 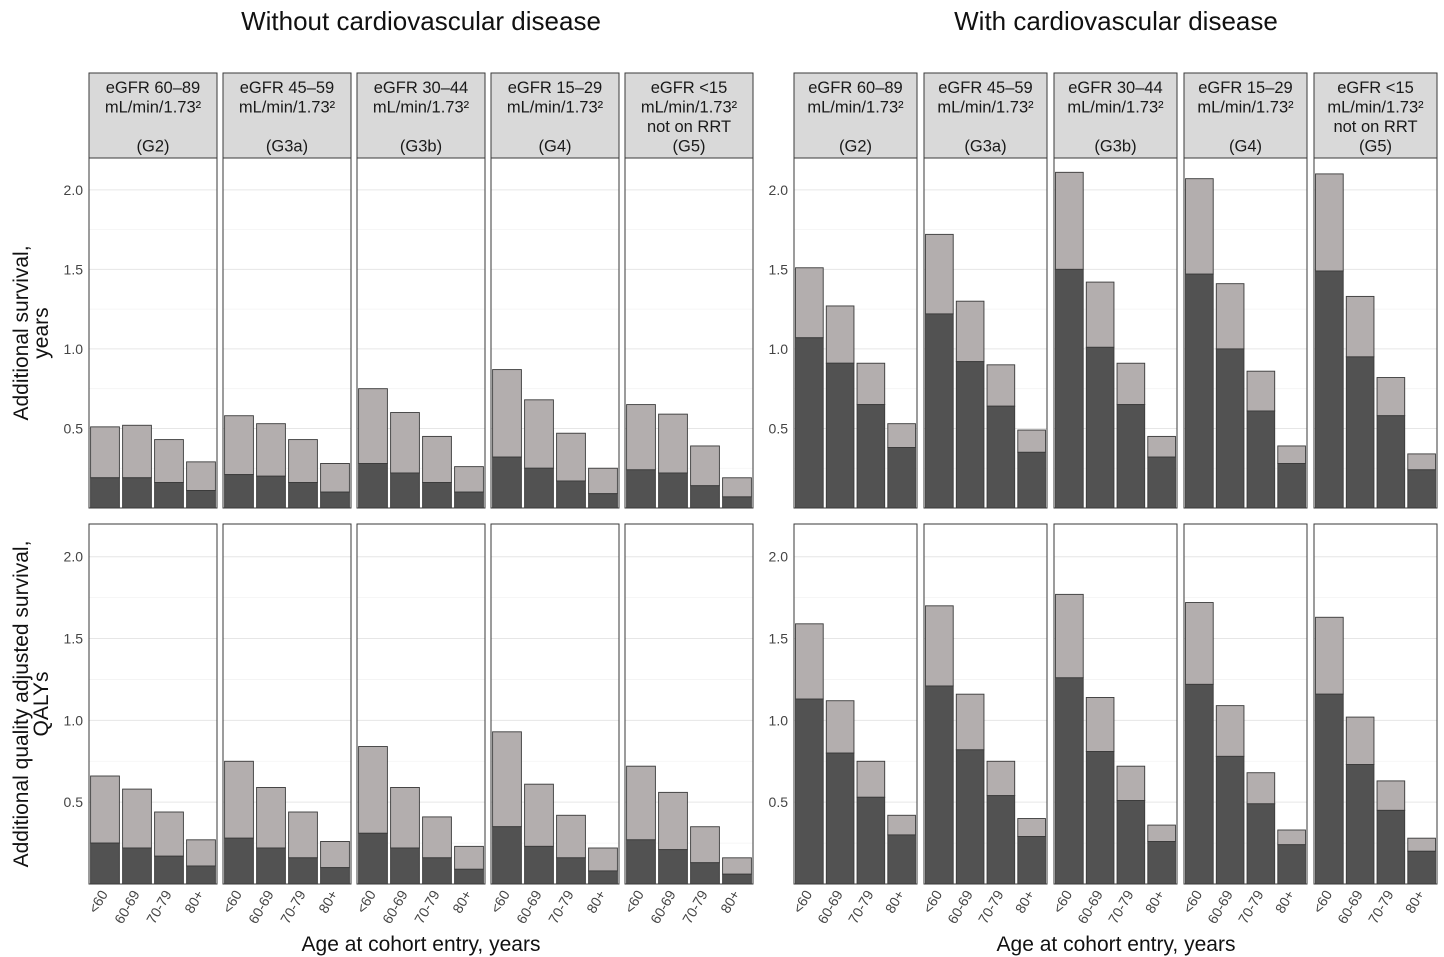 I want to click on facet-strip-with-cvd-g5, so click(x=1375, y=115).